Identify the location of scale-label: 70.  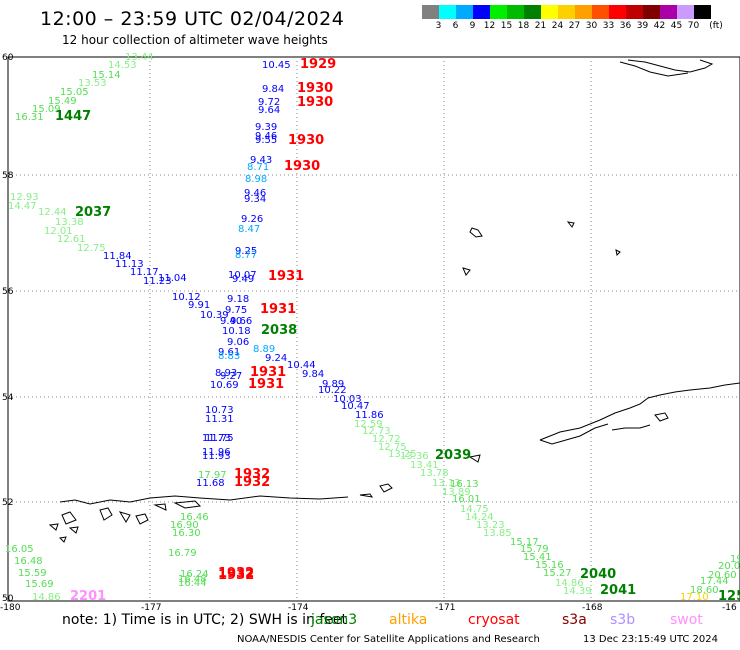
(693, 26).